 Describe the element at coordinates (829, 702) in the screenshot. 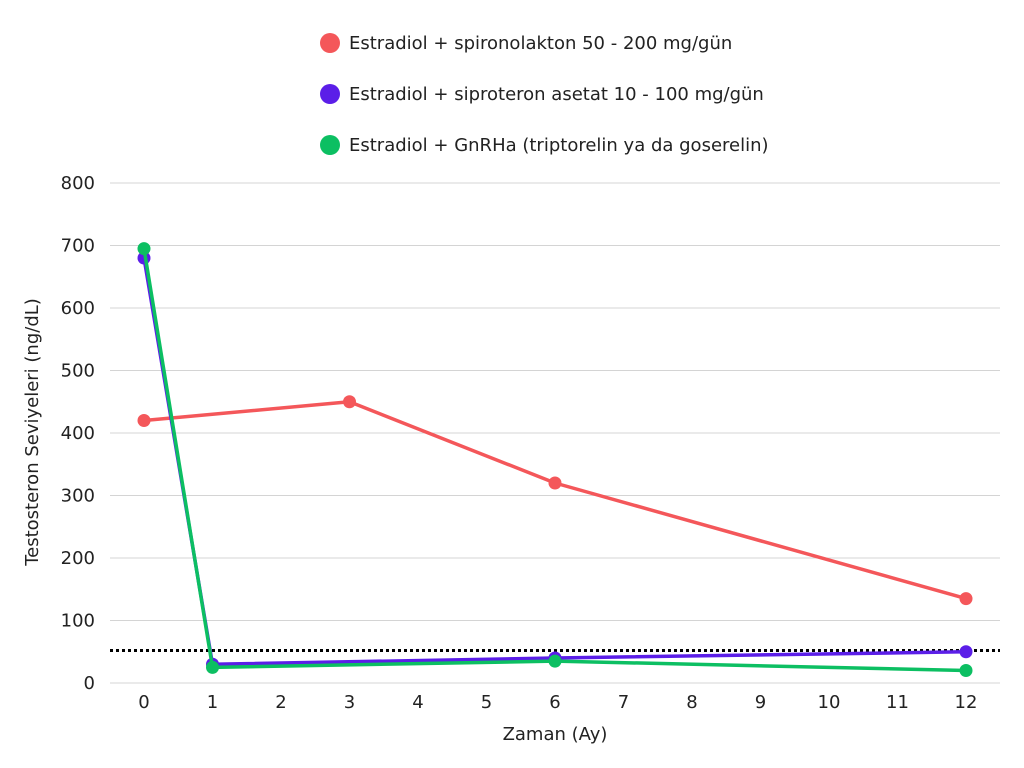

I see `x-tick-label: 10` at that location.